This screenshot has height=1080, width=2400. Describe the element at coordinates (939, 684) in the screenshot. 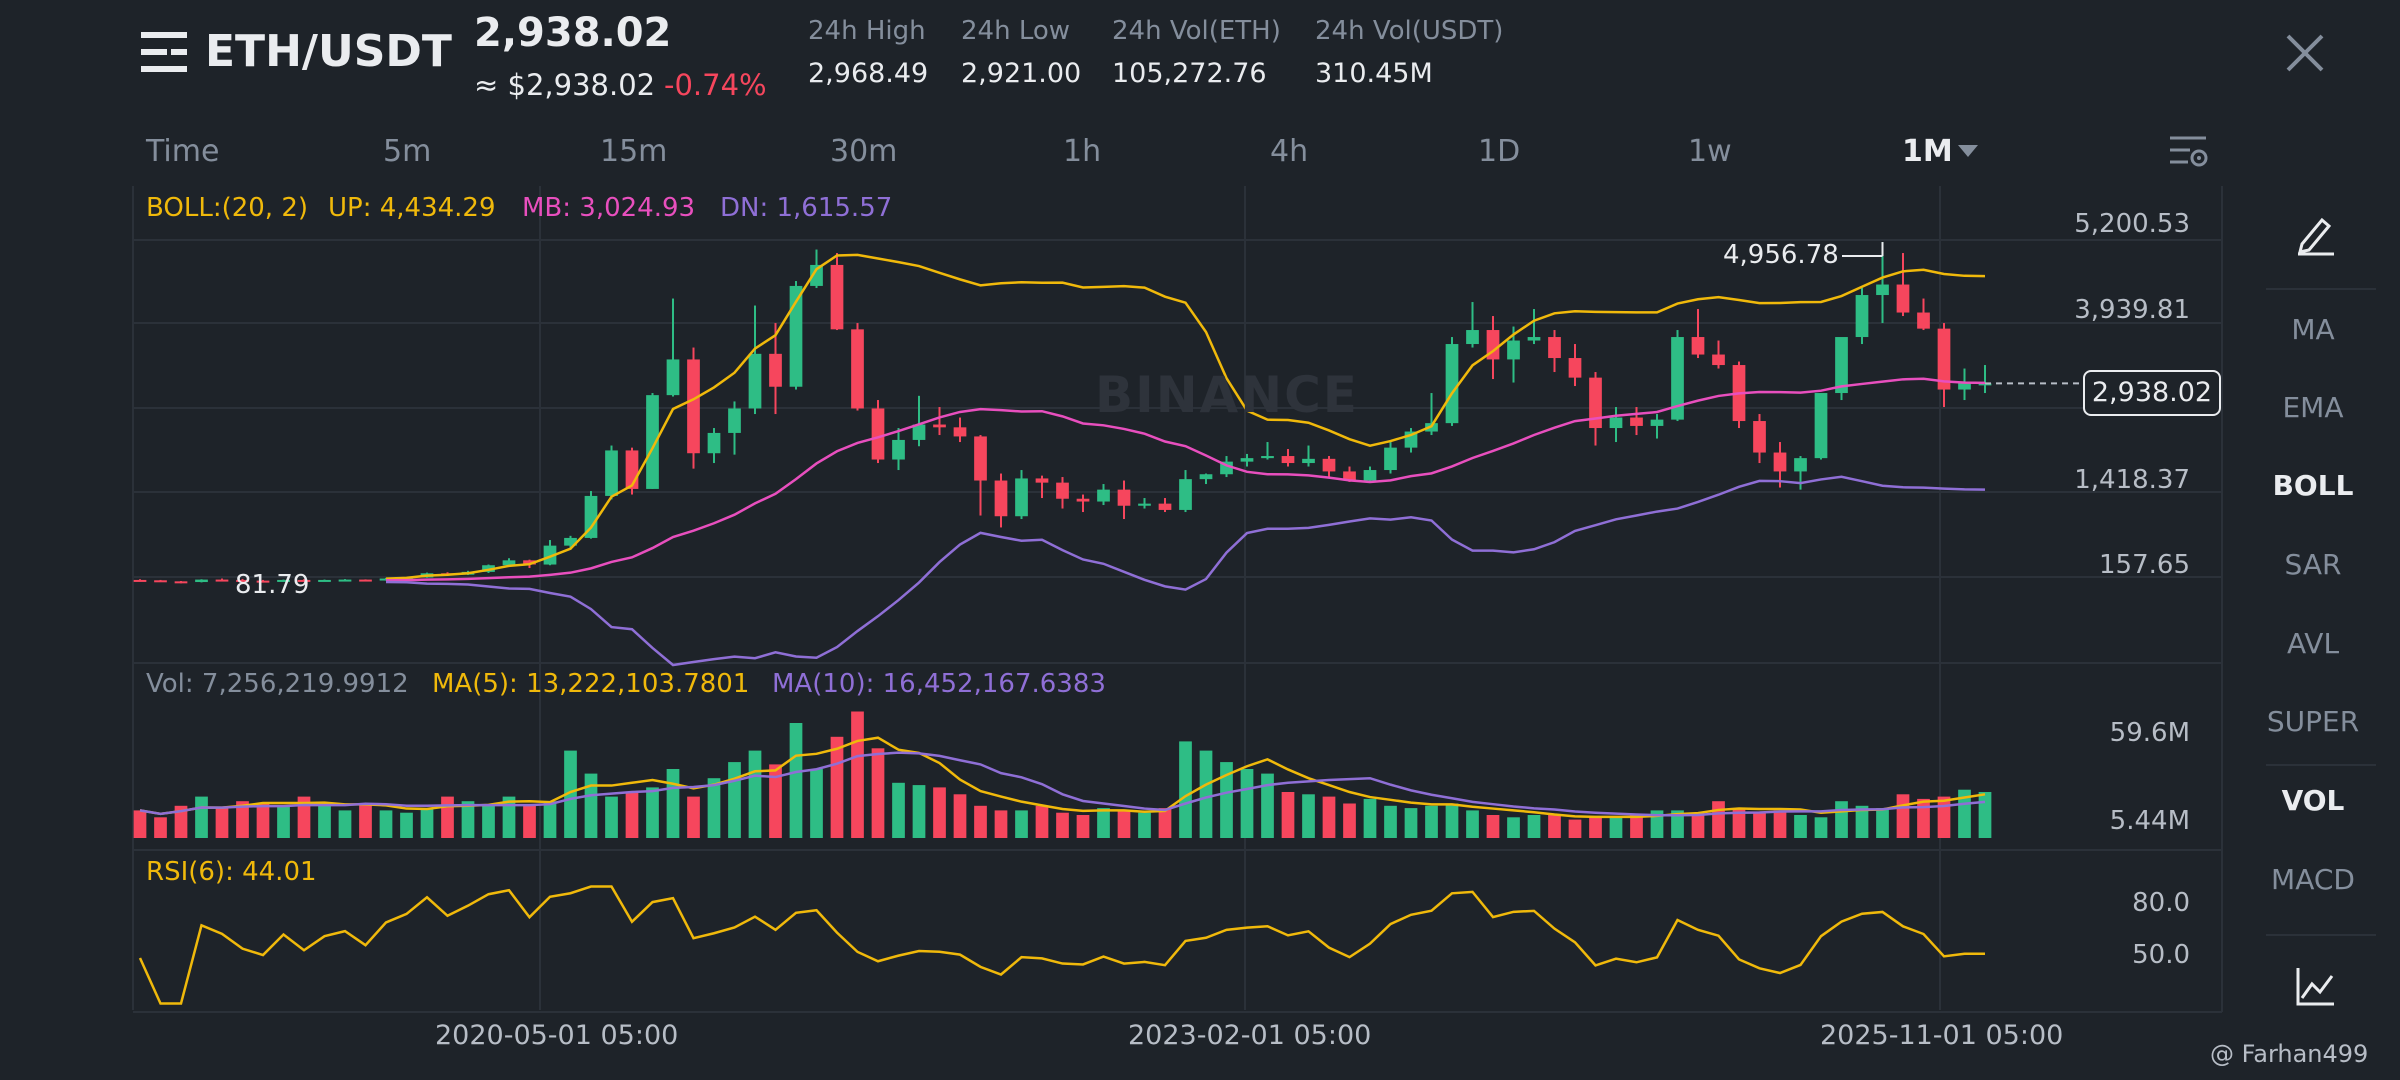

I see `vol-ma10: MA(10): 16,452,167.6383` at that location.